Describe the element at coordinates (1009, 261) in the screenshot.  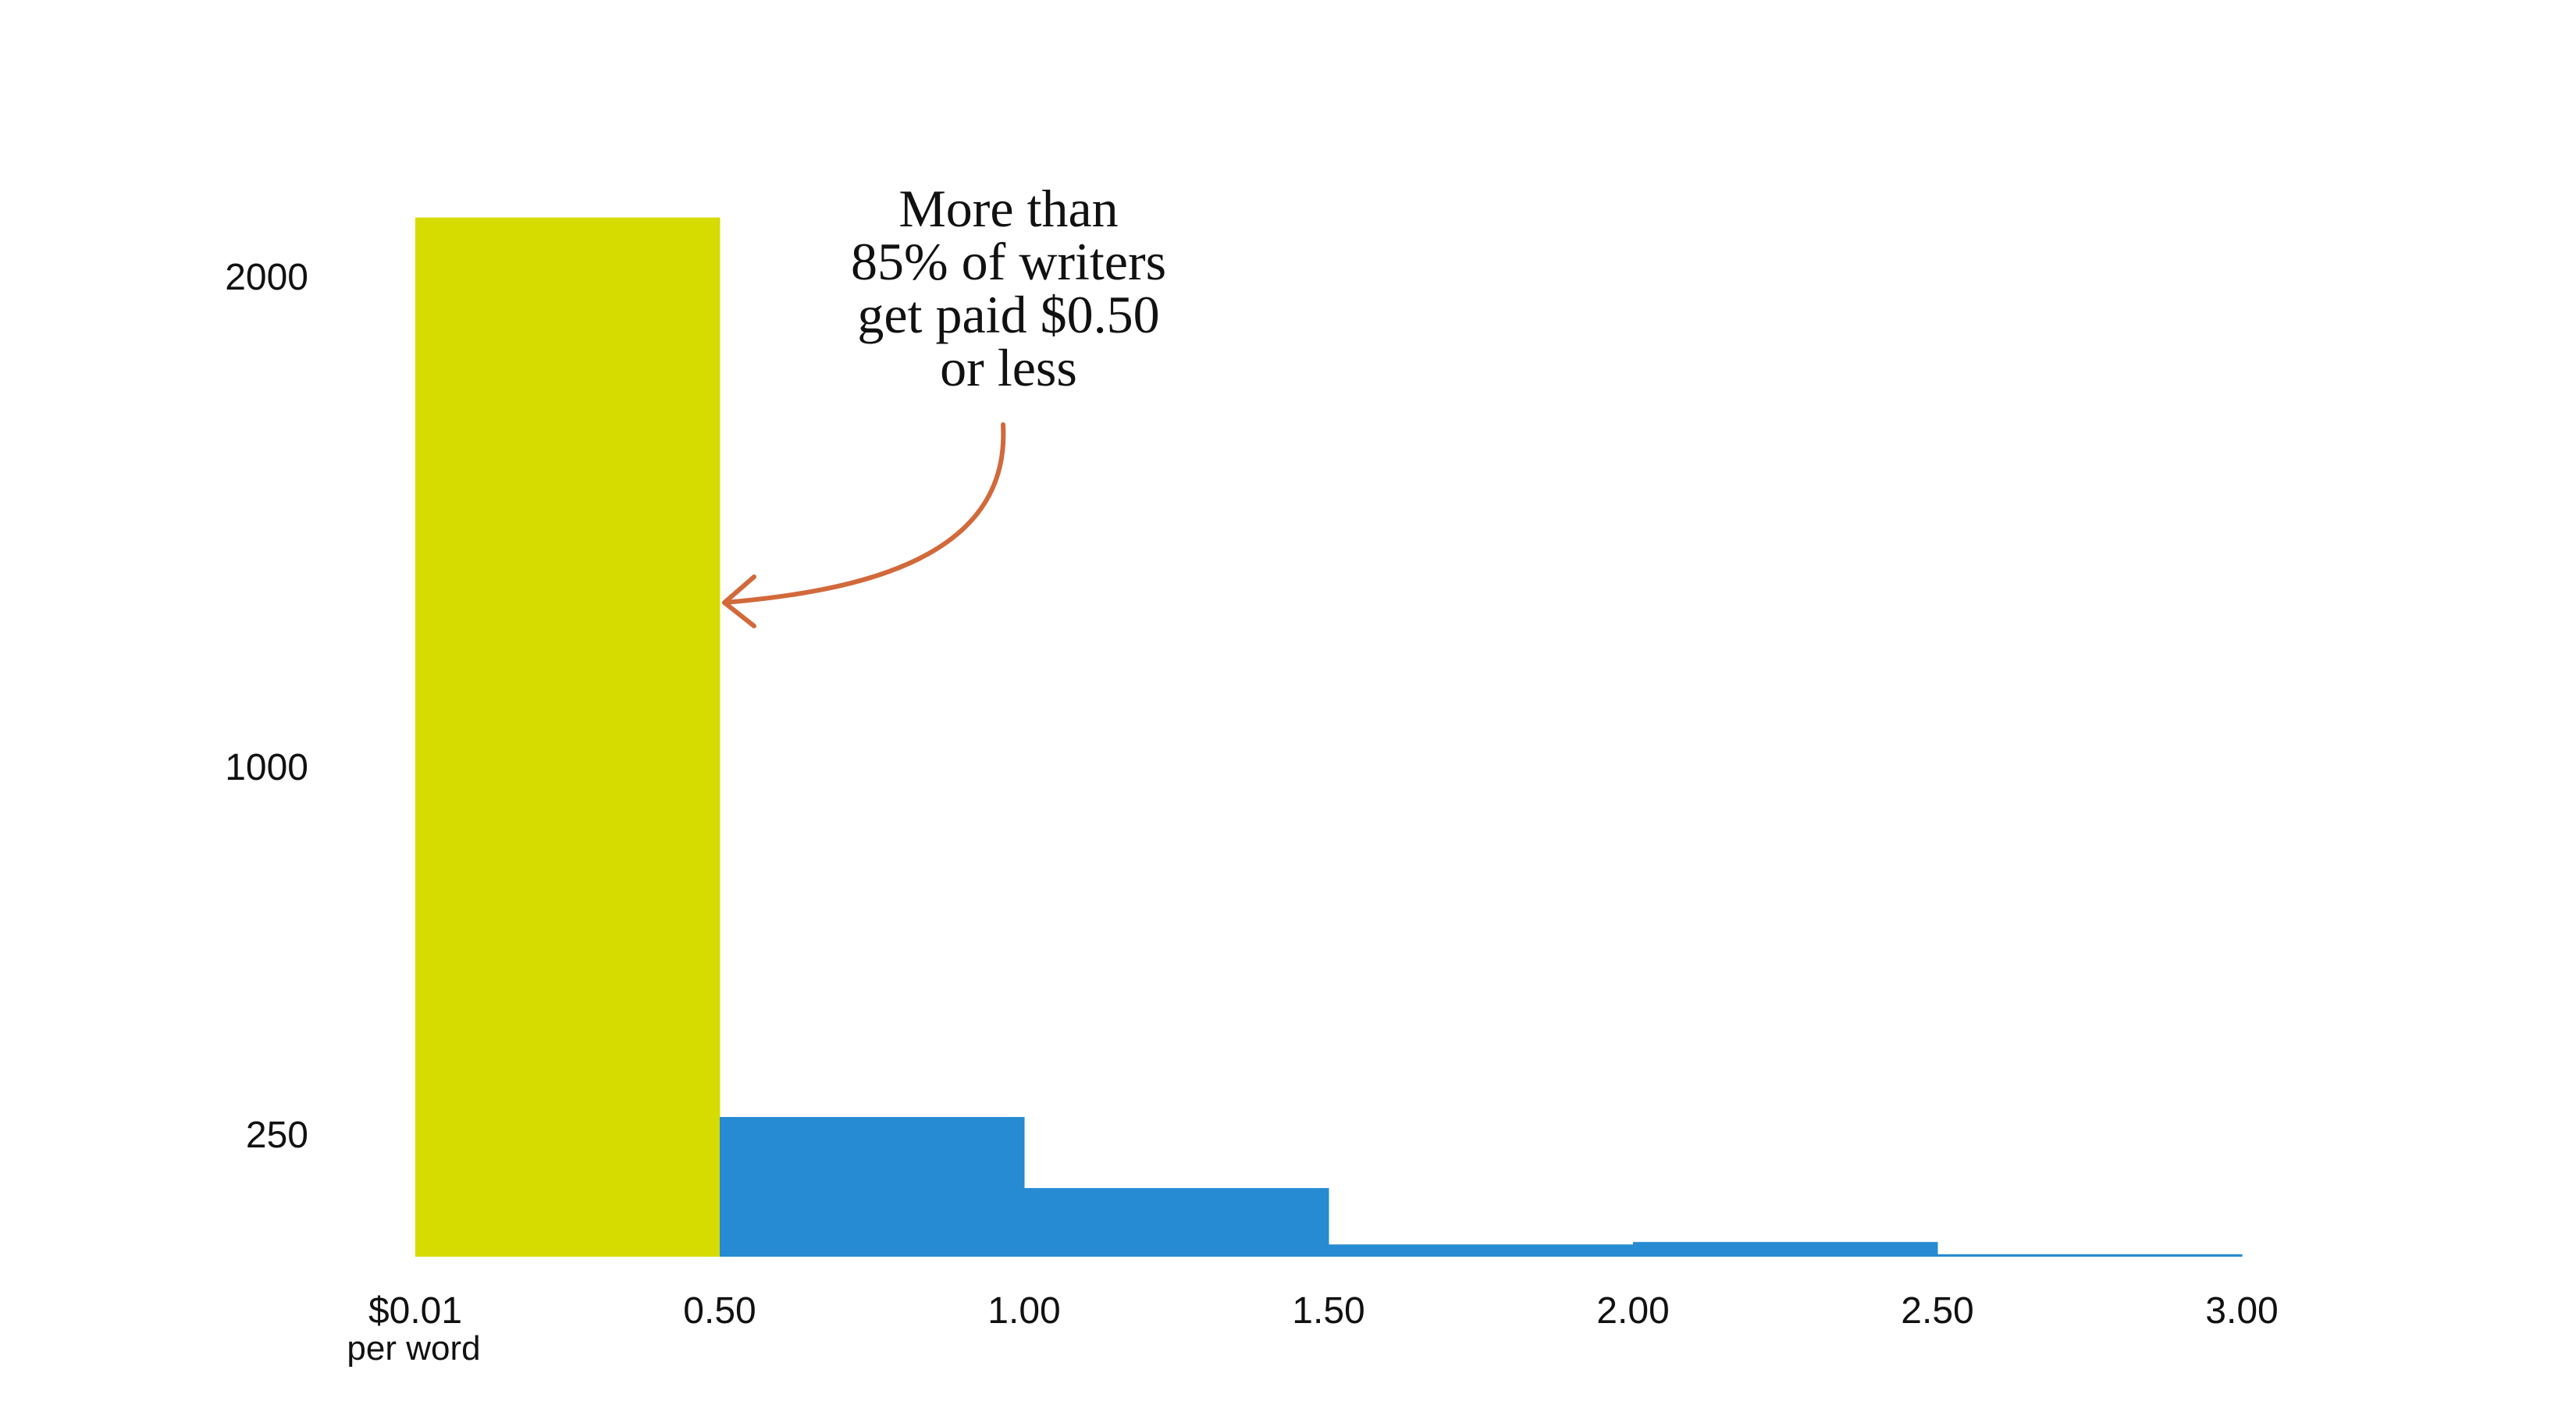
I see `annotation-text-line: 85% of writers` at that location.